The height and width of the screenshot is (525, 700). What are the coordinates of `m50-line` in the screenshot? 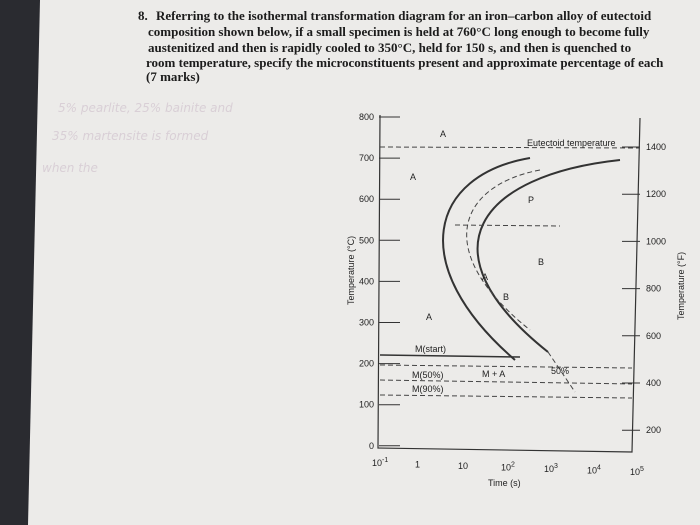 It's located at (506, 382).